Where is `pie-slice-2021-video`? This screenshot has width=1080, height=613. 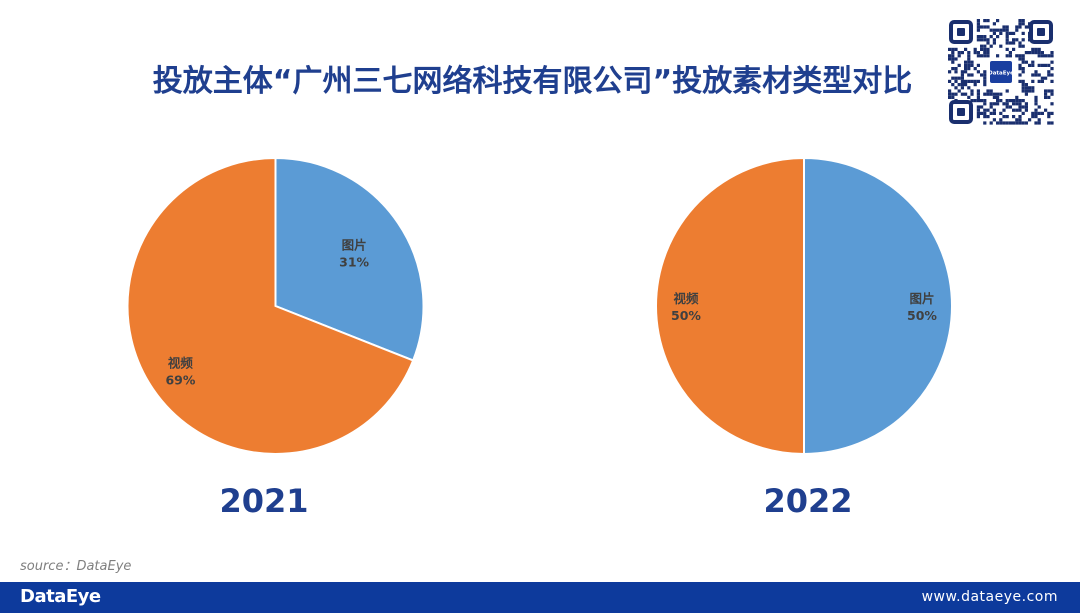
pie-slice-2021-video is located at coordinates (270, 305).